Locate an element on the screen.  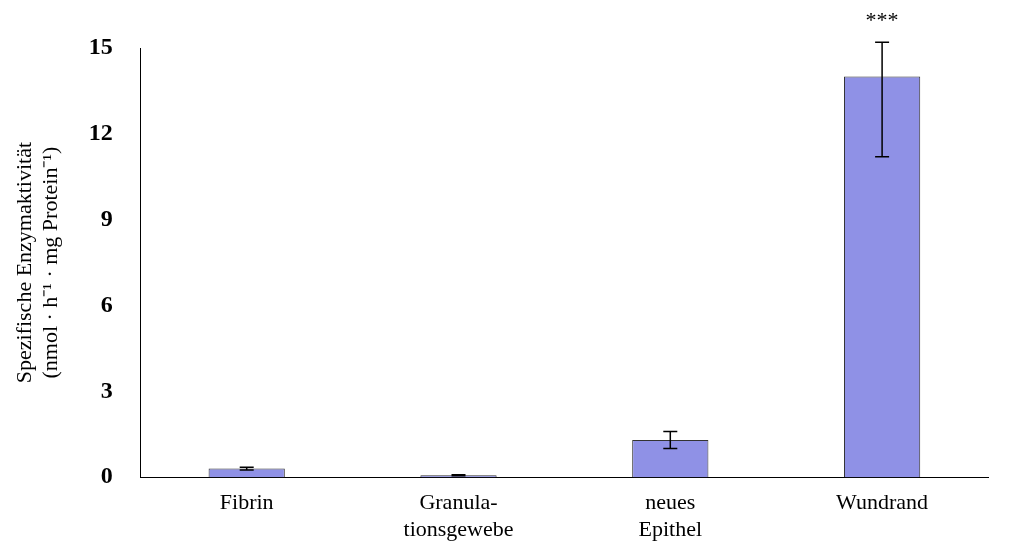
x-tick-label: Fibrin is located at coordinates (246, 502).